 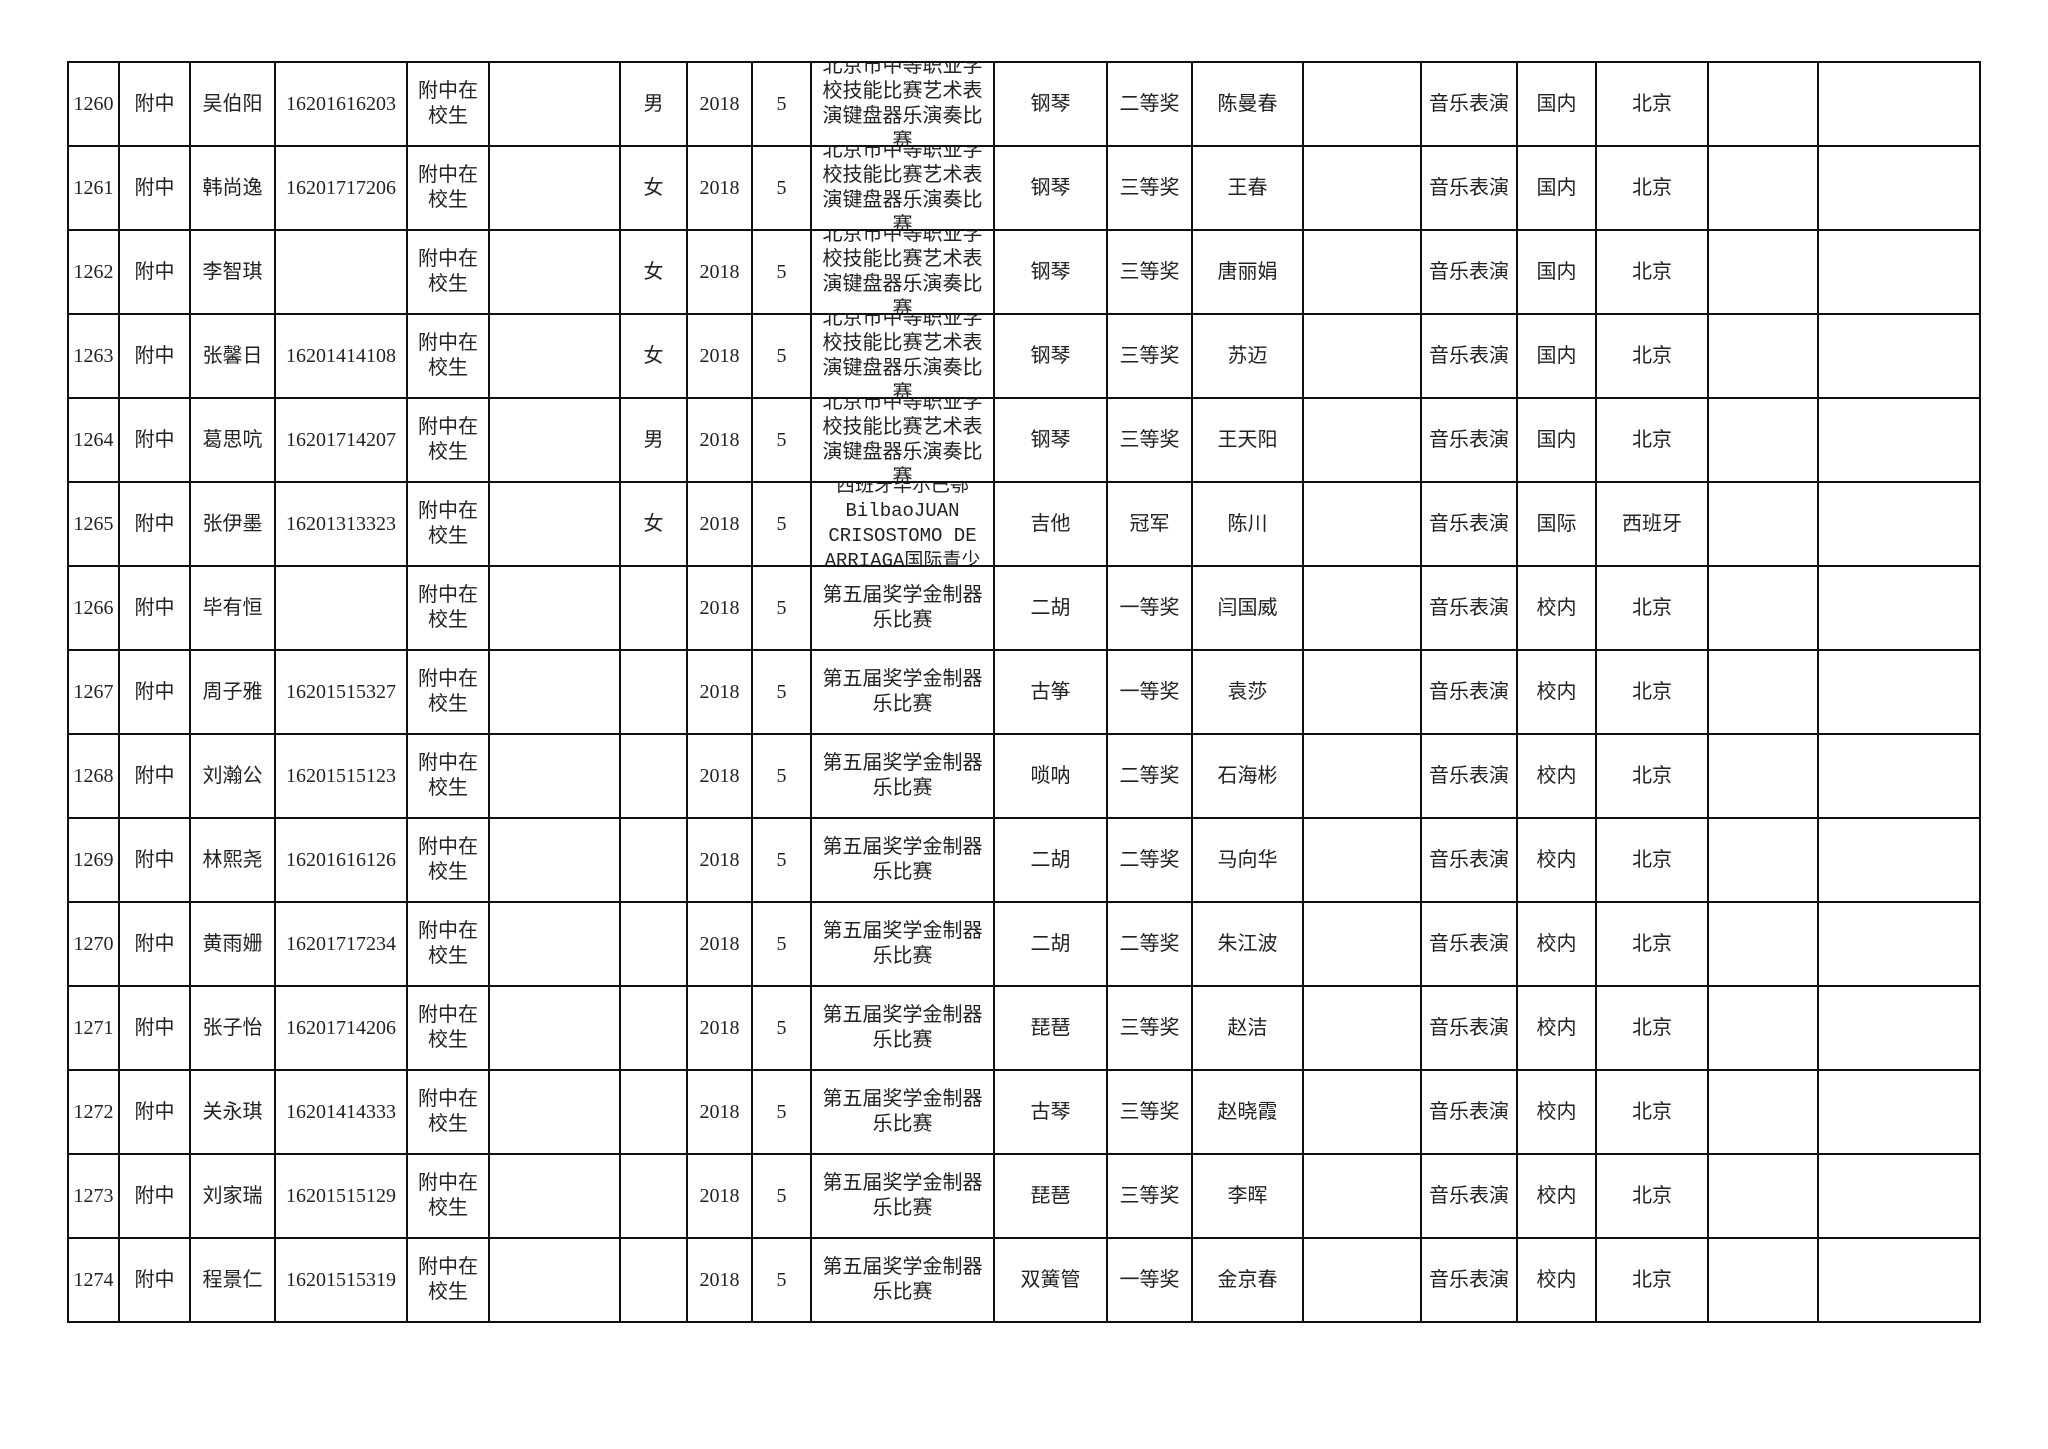 I want to click on student-id: 16201717206, so click(x=341, y=187).